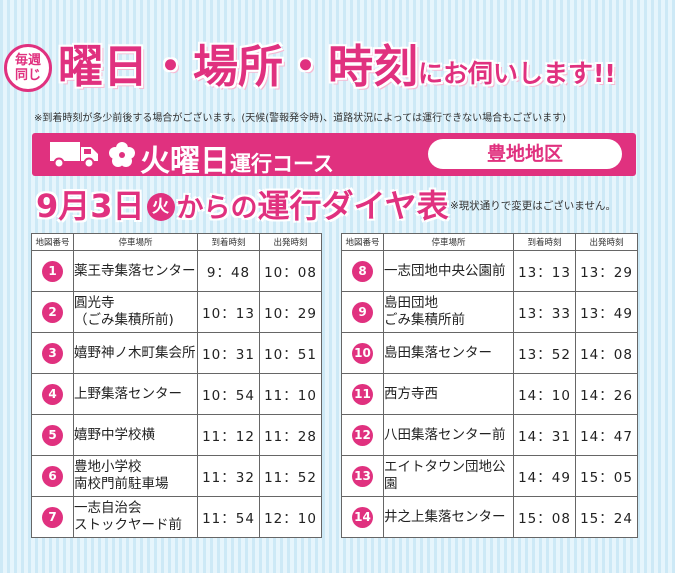  Describe the element at coordinates (362, 435) in the screenshot. I see `map-number-badge: 12` at that location.